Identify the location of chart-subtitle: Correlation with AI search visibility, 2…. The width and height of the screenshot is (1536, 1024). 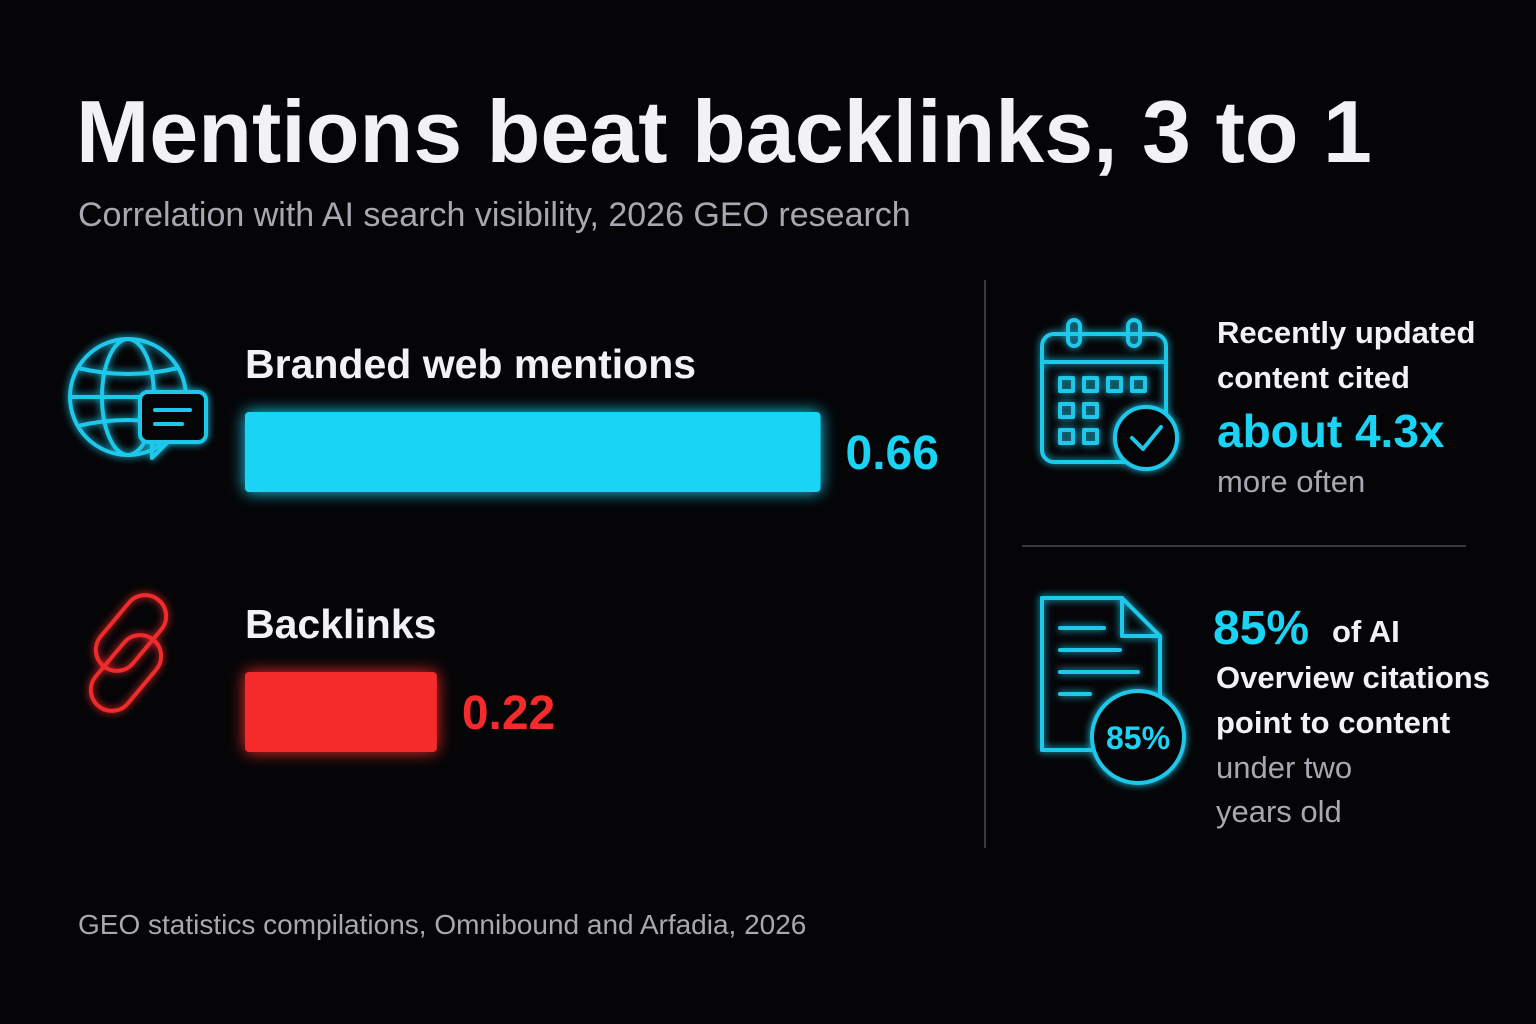
(494, 215).